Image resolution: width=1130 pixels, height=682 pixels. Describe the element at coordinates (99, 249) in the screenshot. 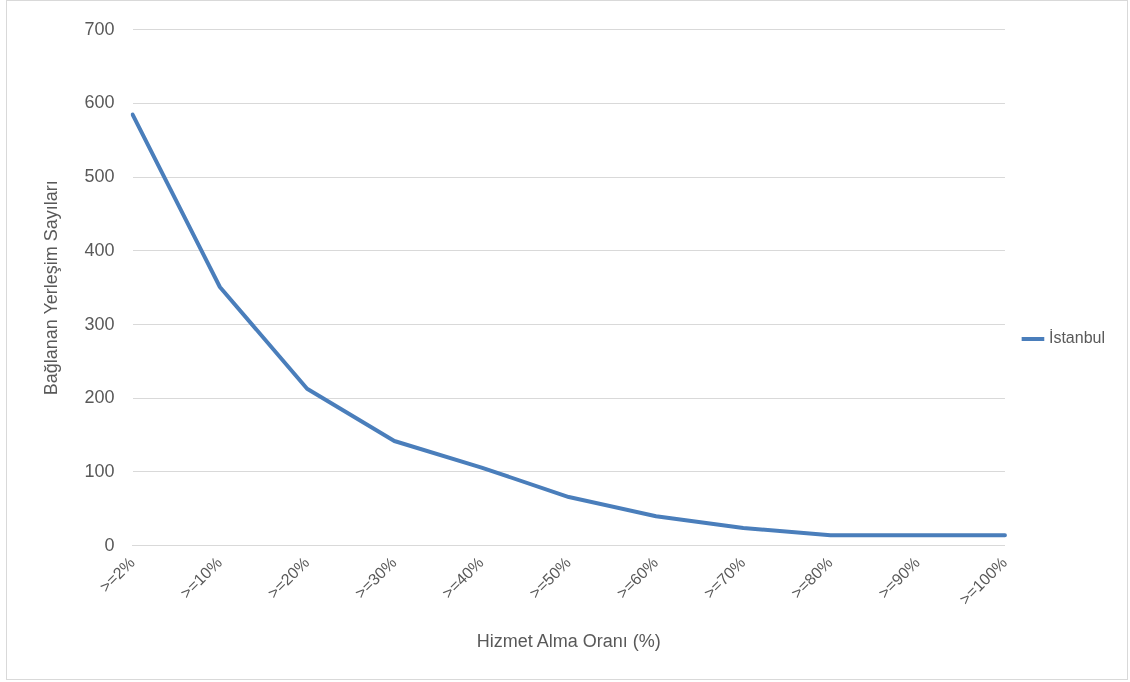

I see `y-tick-label: 400` at that location.